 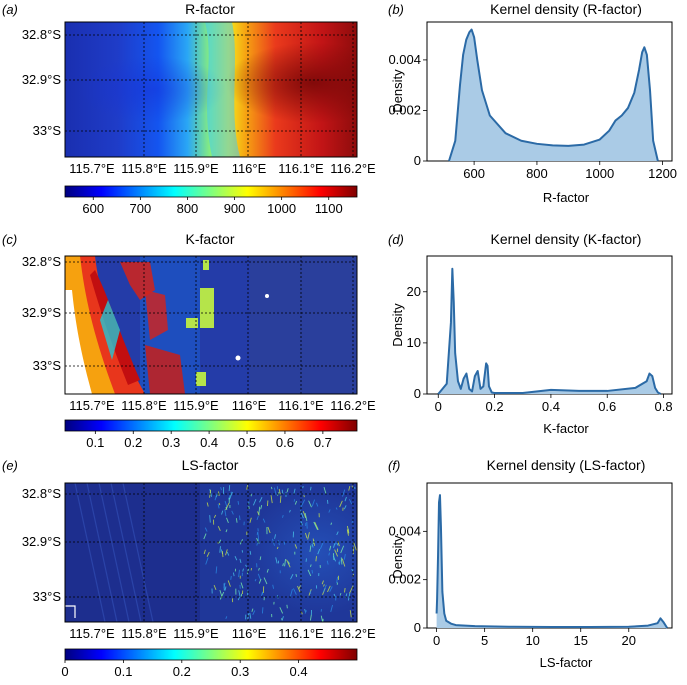 What do you see at coordinates (64, 671) in the screenshot?
I see `colorbar-tick-label: 0` at bounding box center [64, 671].